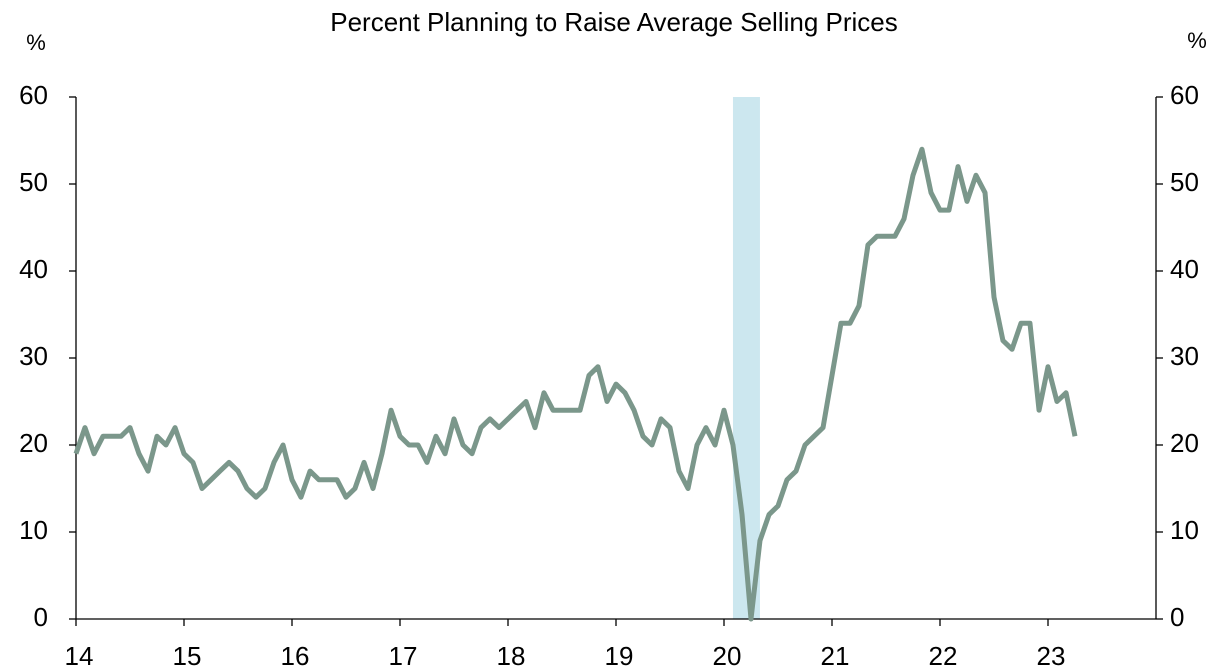  What do you see at coordinates (33, 95) in the screenshot?
I see `y-tick-label: 60` at bounding box center [33, 95].